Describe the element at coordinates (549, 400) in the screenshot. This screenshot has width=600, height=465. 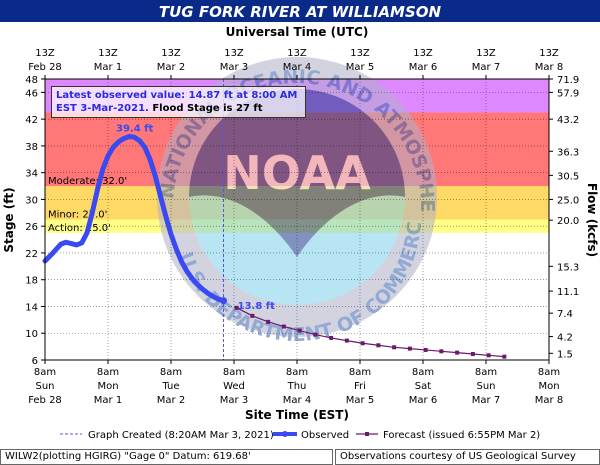
I see `bottom-tick-label-date: Mar 8` at that location.